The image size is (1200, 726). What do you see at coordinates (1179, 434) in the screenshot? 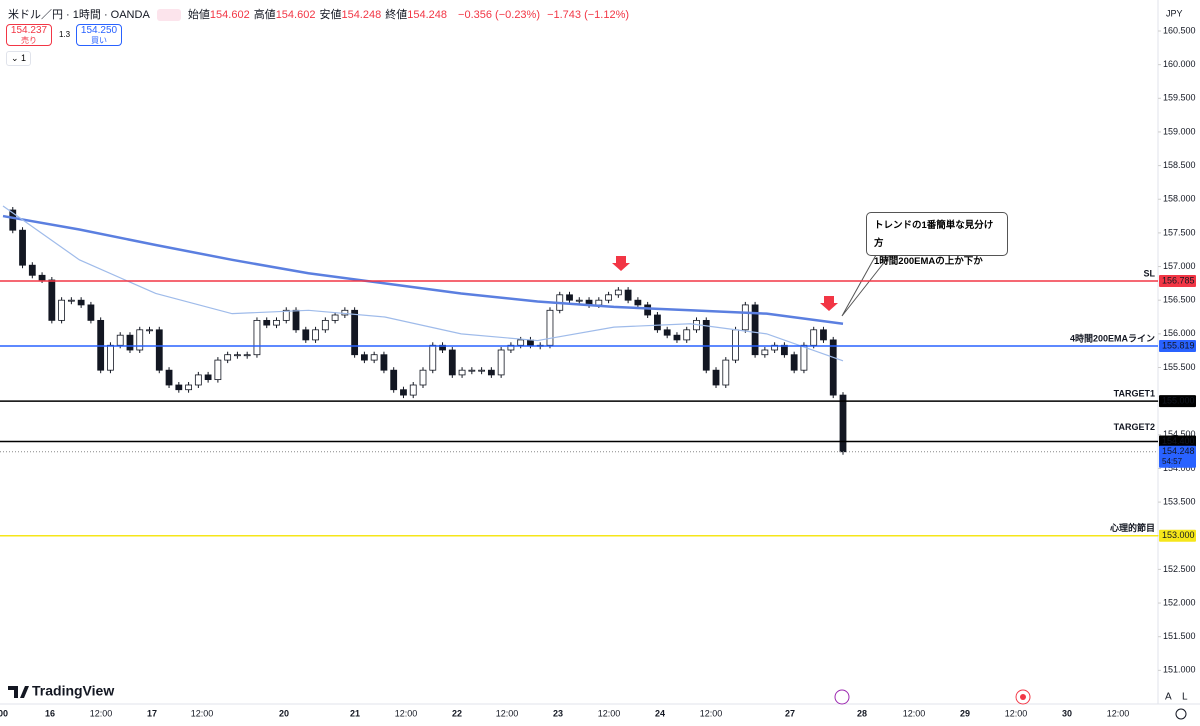
I see `y-tick-label: 154.500` at bounding box center [1179, 434].